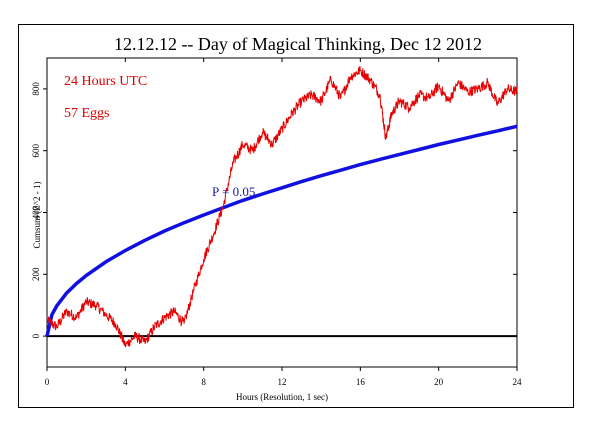  Describe the element at coordinates (36, 150) in the screenshot. I see `y-tick-label-3: 600` at that location.